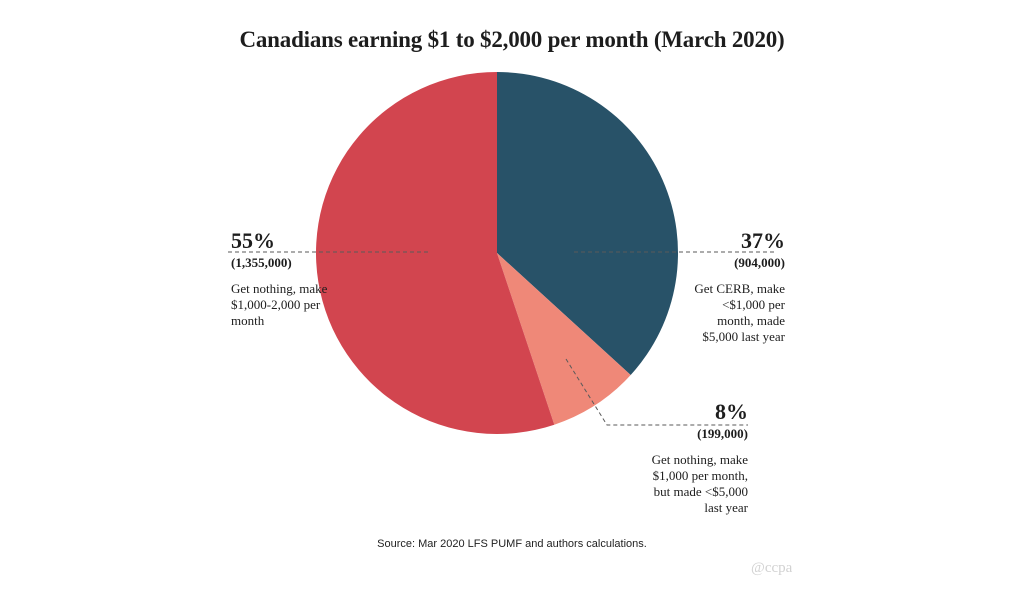  I want to click on pie-slice-small, so click(564, 339).